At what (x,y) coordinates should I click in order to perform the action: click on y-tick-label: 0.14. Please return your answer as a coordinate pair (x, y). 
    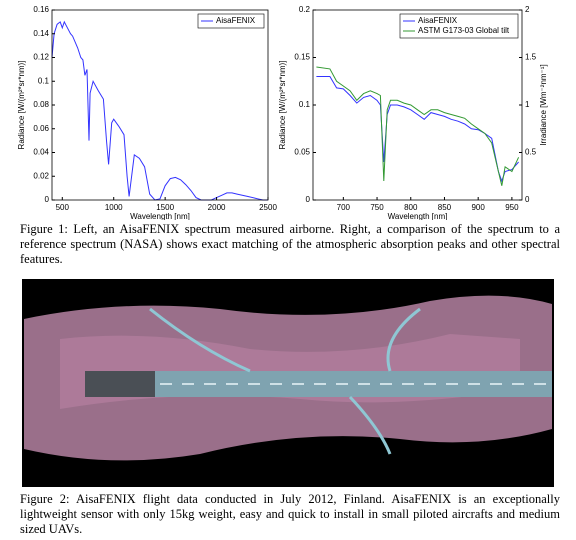
    Looking at the image, I should click on (41, 33).